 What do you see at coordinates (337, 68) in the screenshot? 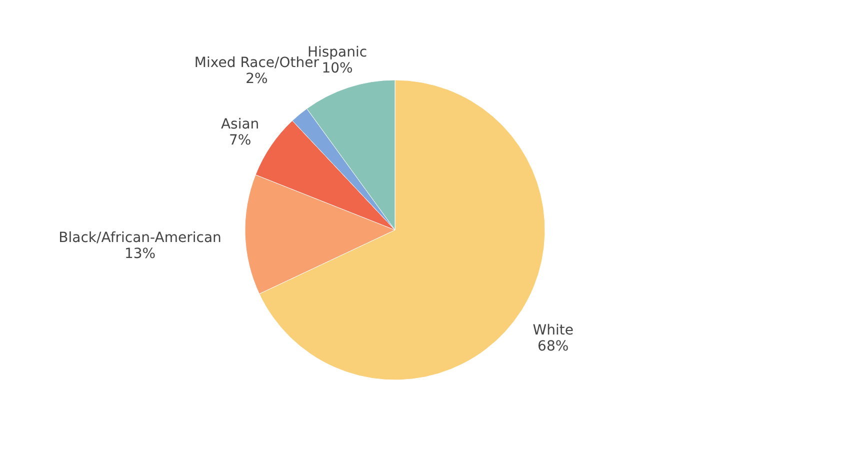
I see `data-label: 10%` at bounding box center [337, 68].